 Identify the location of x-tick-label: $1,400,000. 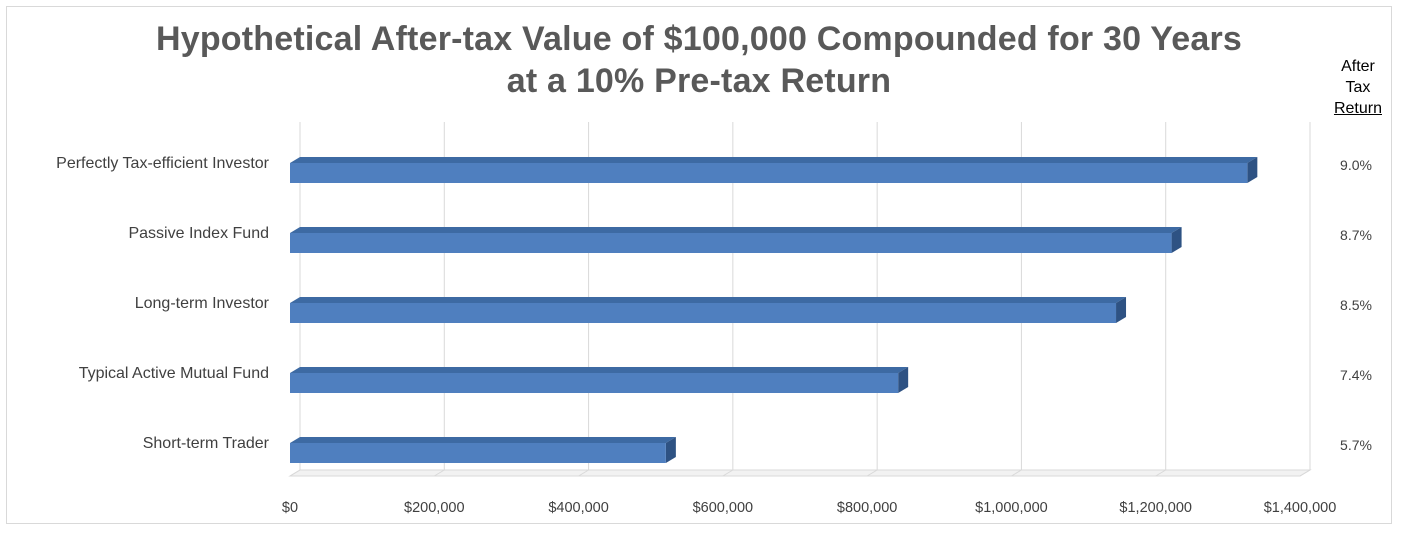
(1300, 508).